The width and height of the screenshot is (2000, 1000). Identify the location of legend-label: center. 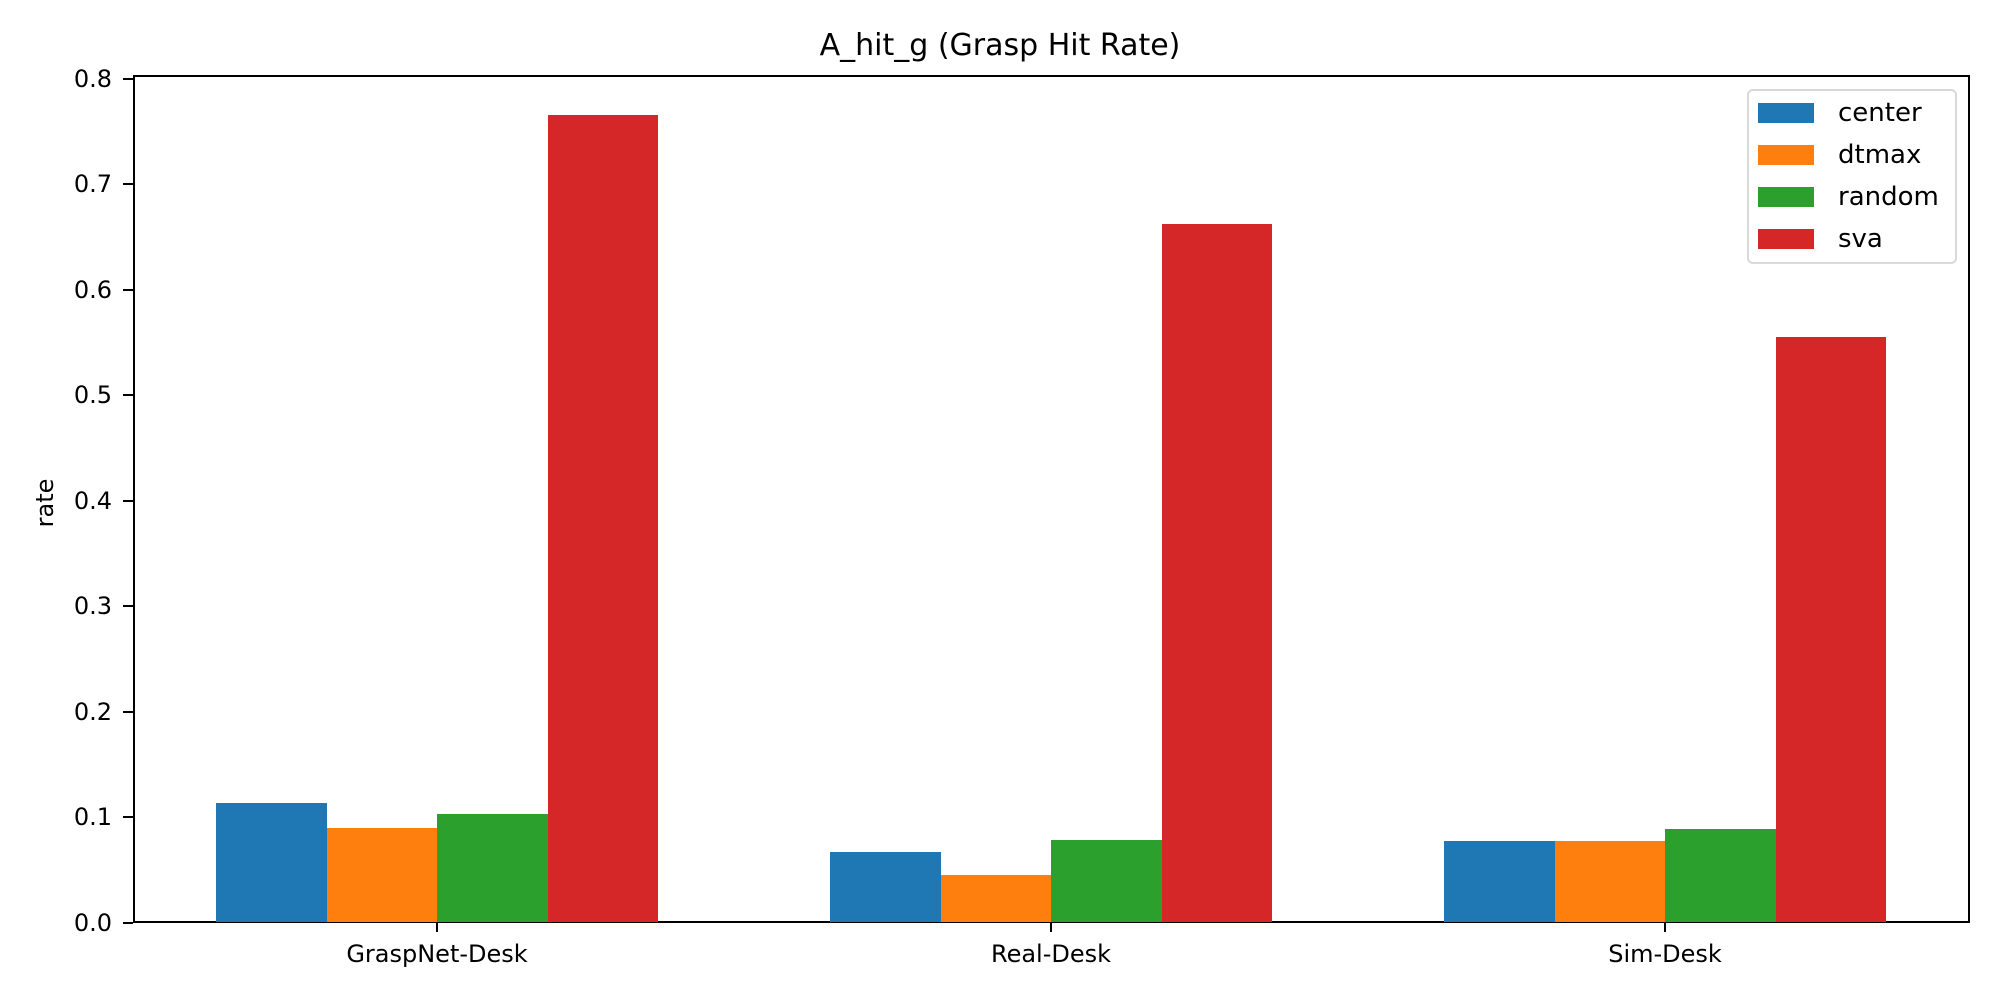
(1880, 113).